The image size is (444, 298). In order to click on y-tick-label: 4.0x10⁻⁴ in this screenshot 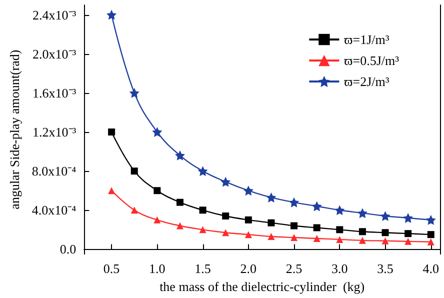, I will do `click(54, 210)`.